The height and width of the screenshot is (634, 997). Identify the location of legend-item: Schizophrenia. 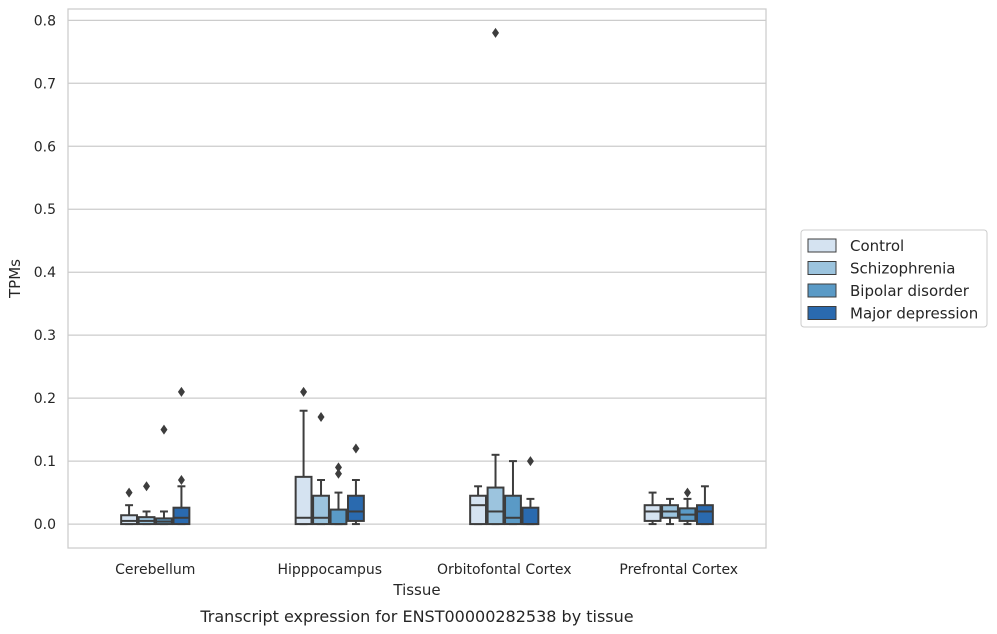
(881, 269).